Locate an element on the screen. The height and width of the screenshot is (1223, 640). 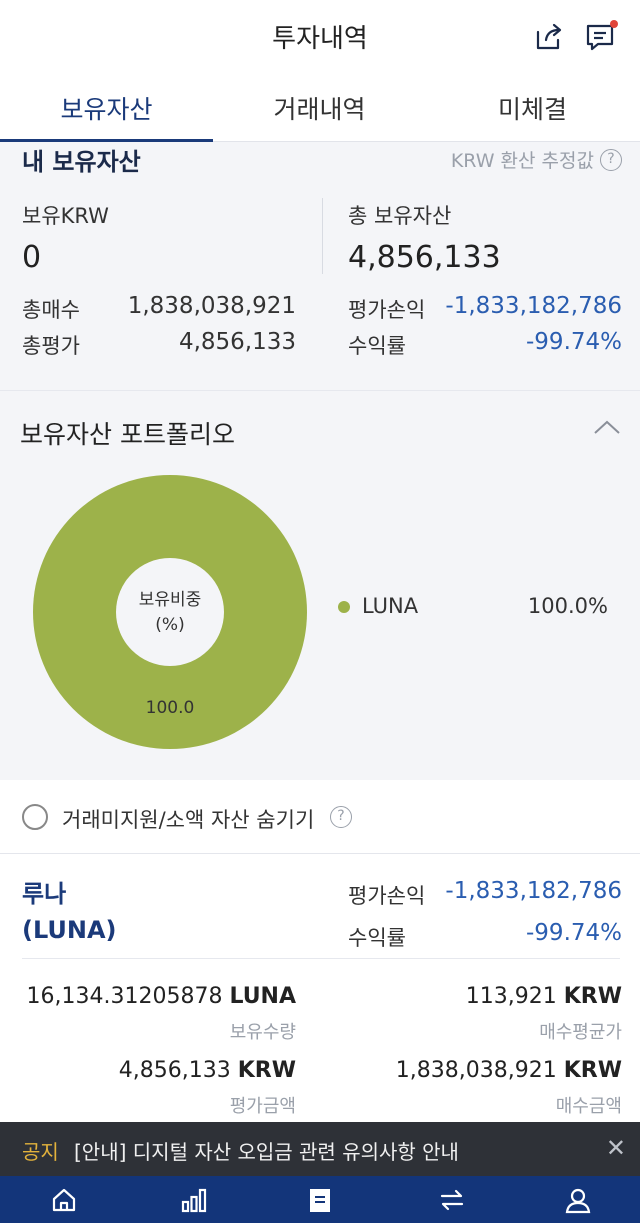
total-buy-label: 총매수 is located at coordinates (51, 310).